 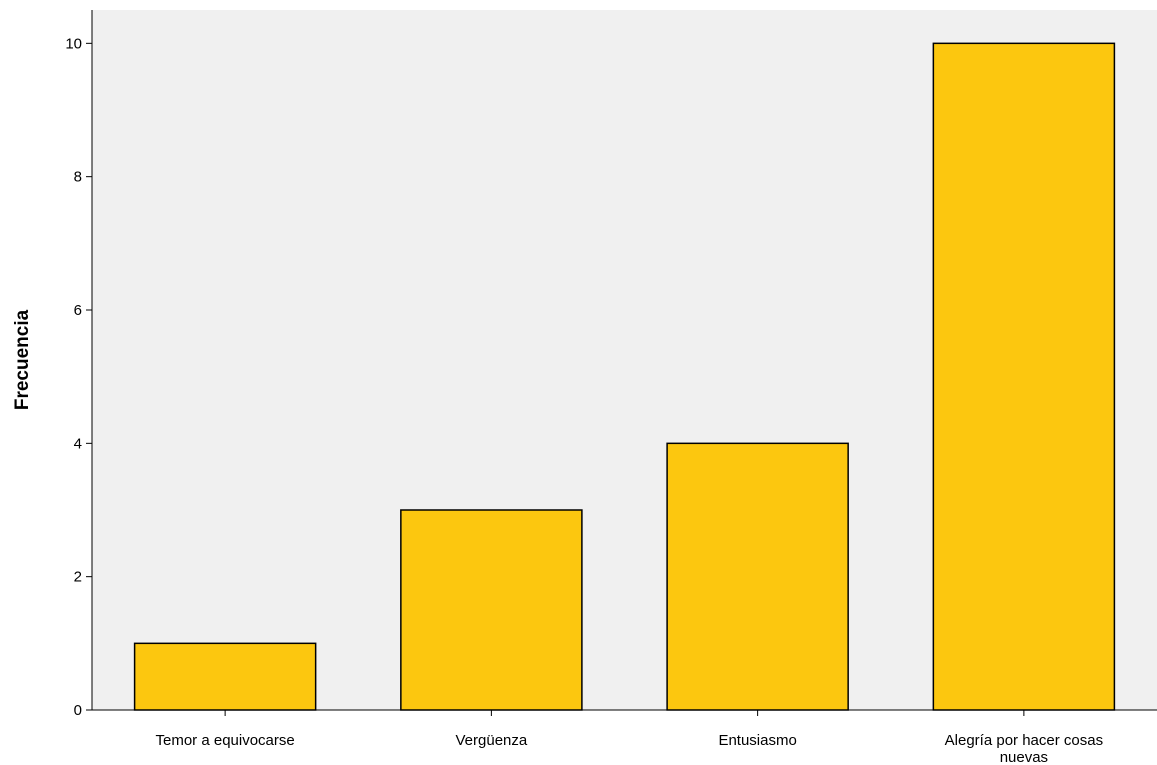 I want to click on y-tick-label: 6, so click(x=78, y=310).